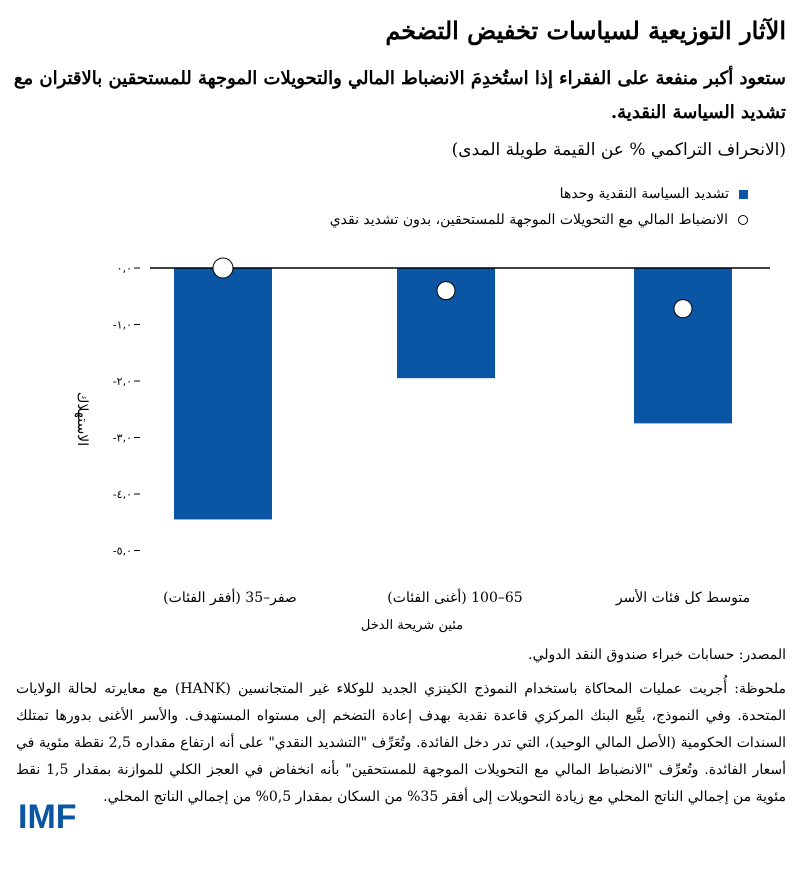  What do you see at coordinates (122, 551) in the screenshot?
I see `y-tick-label-5: -٥,٠` at bounding box center [122, 551].